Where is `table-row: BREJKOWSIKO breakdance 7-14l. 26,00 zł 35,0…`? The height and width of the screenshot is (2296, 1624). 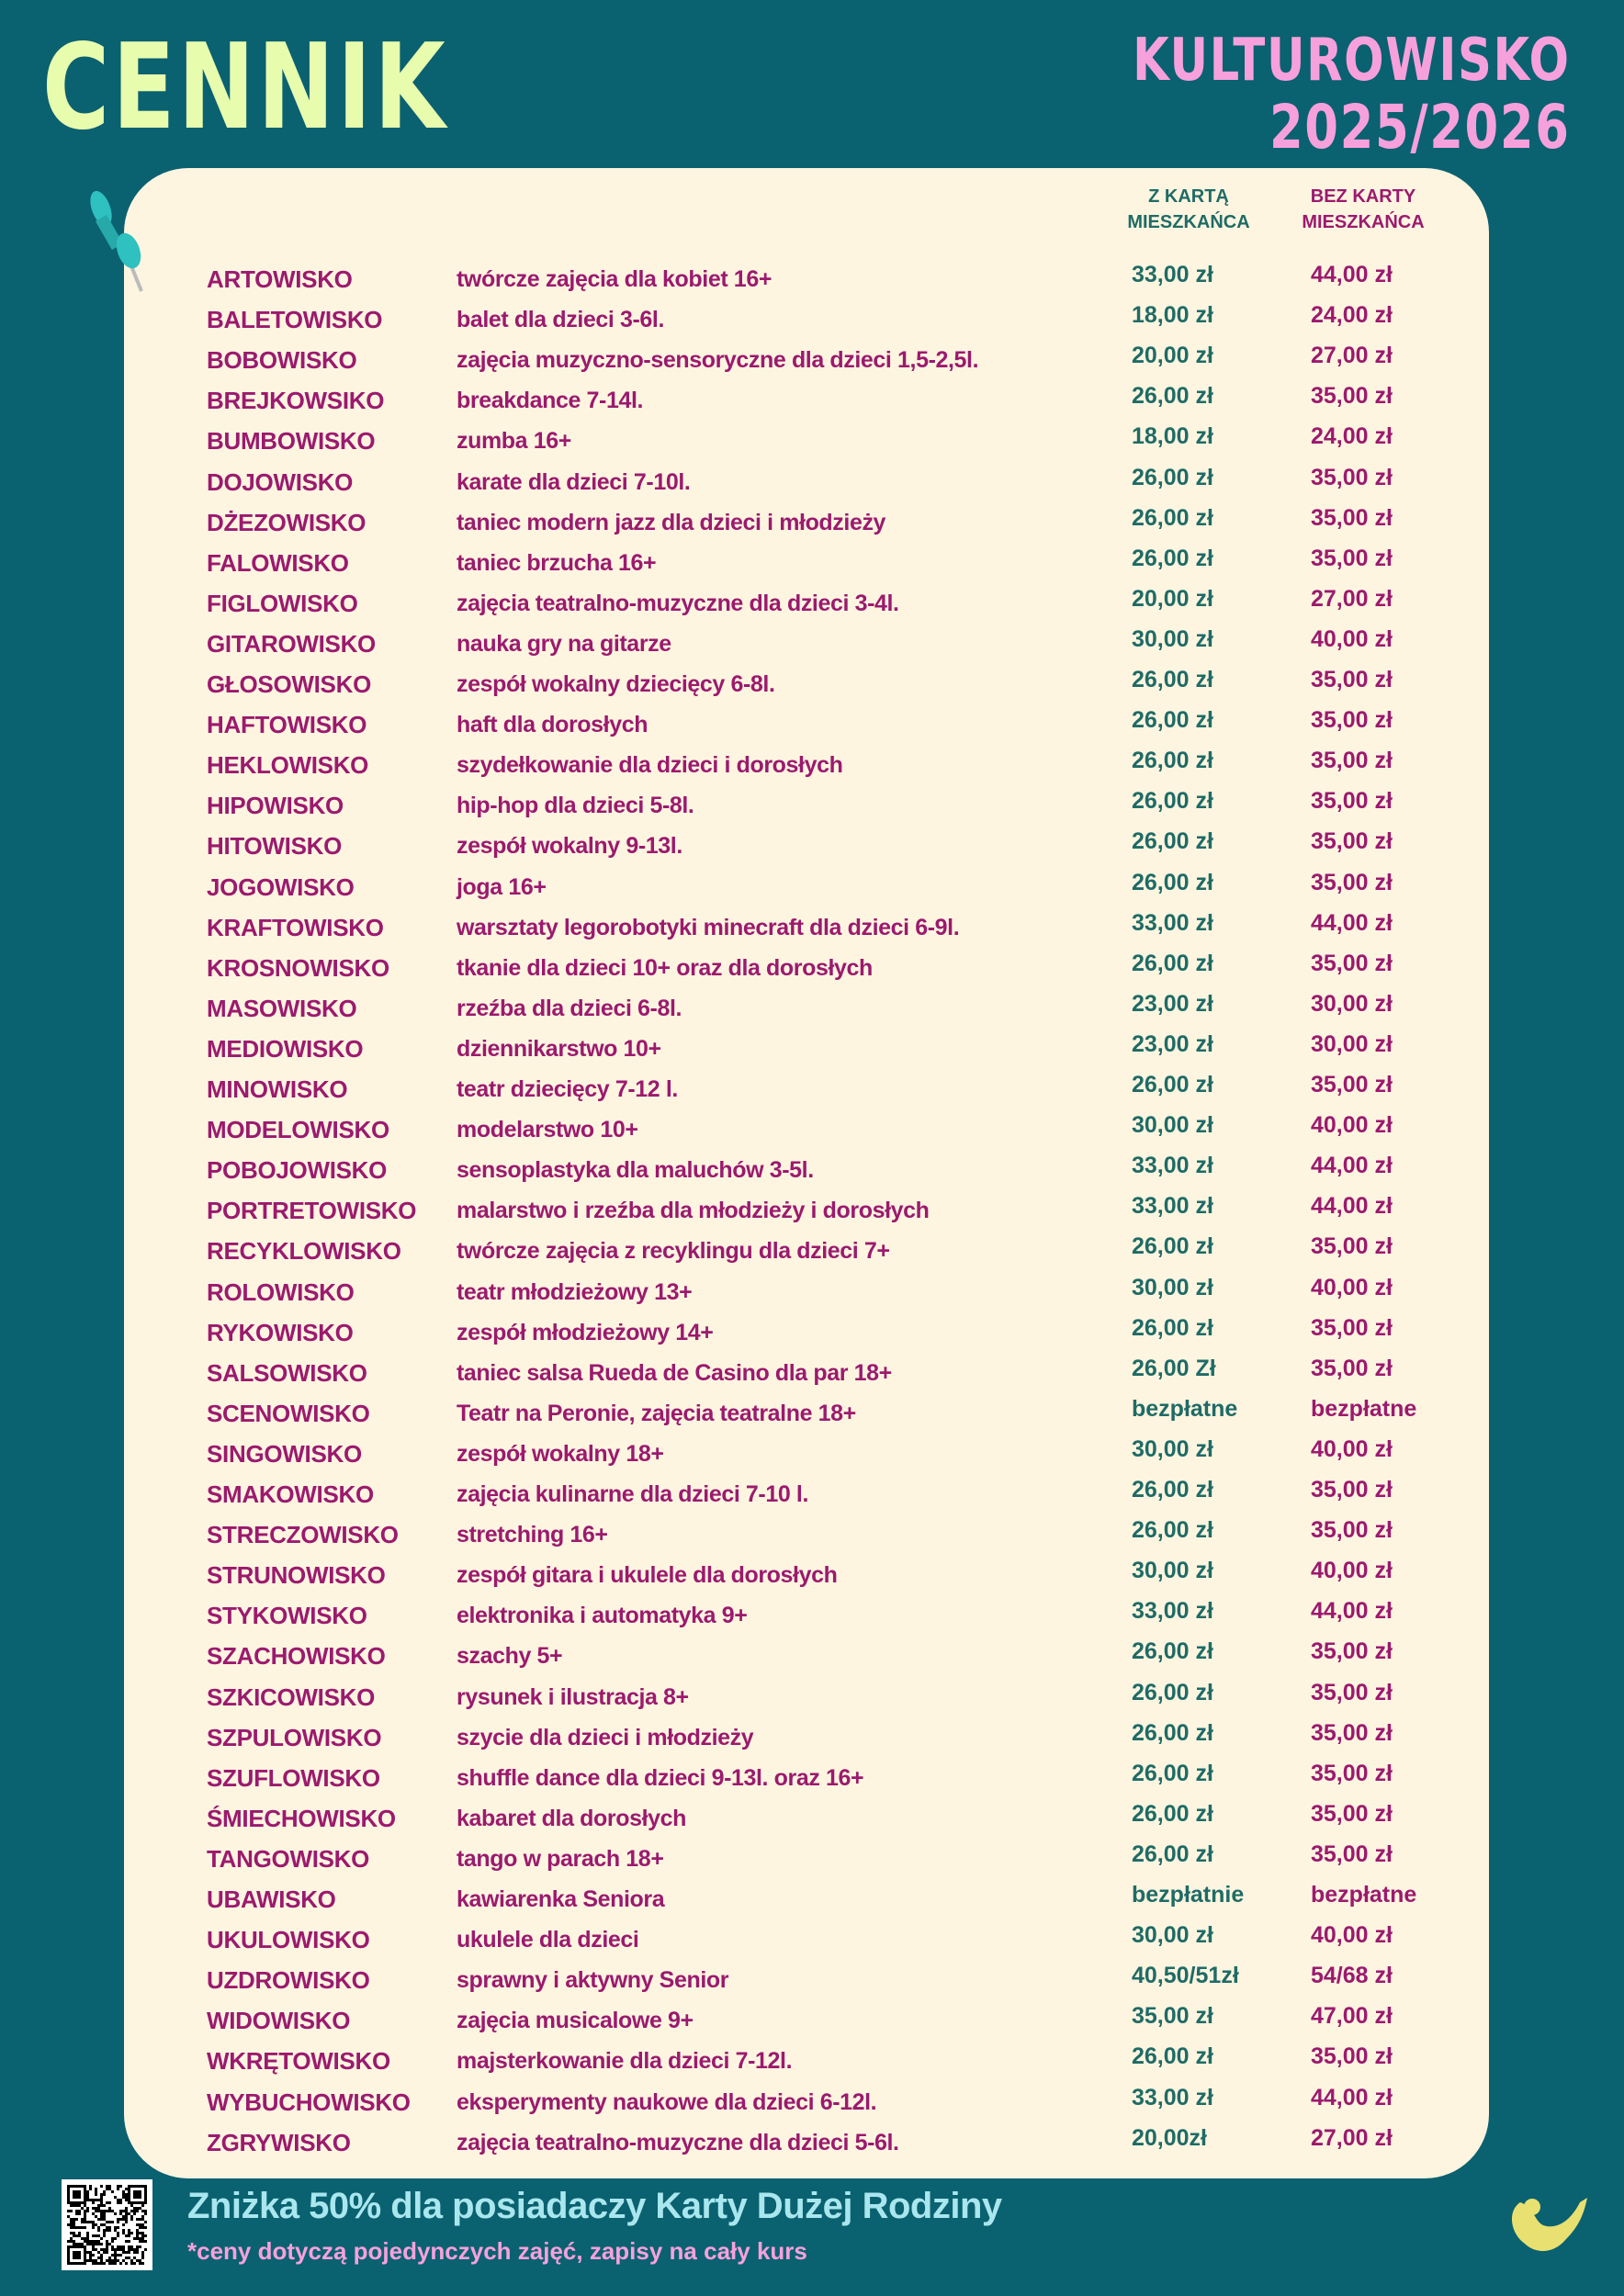 table-row: BREJKOWSIKO breakdance 7-14l. 26,00 zł 35,0… is located at coordinates (812, 400).